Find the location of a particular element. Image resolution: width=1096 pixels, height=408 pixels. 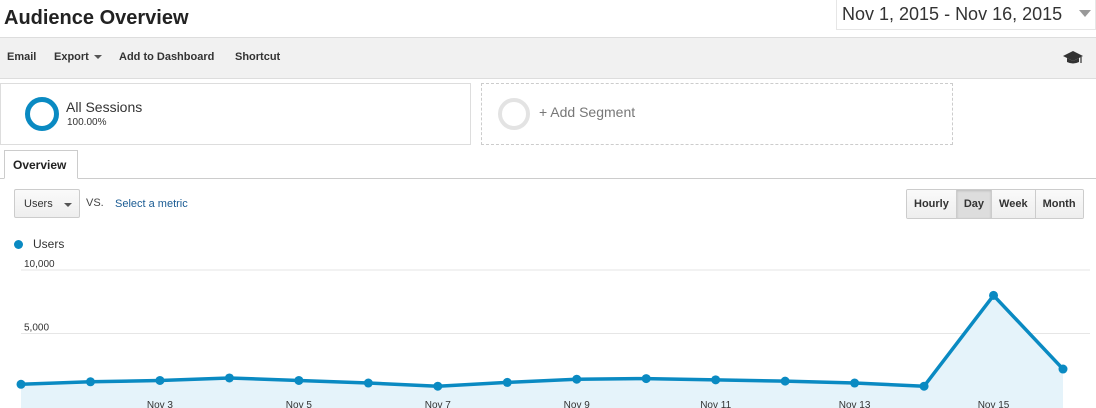

email-button: Email is located at coordinates (22, 57).